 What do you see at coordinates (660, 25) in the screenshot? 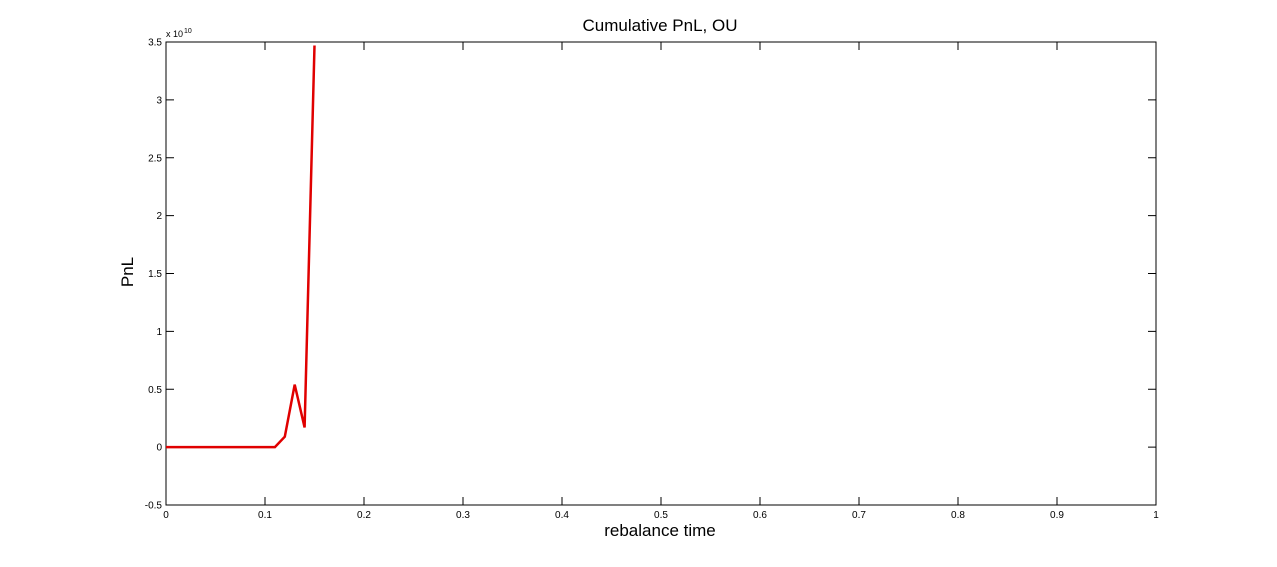
I see `chart-title: Cumulative PnL, OU` at bounding box center [660, 25].